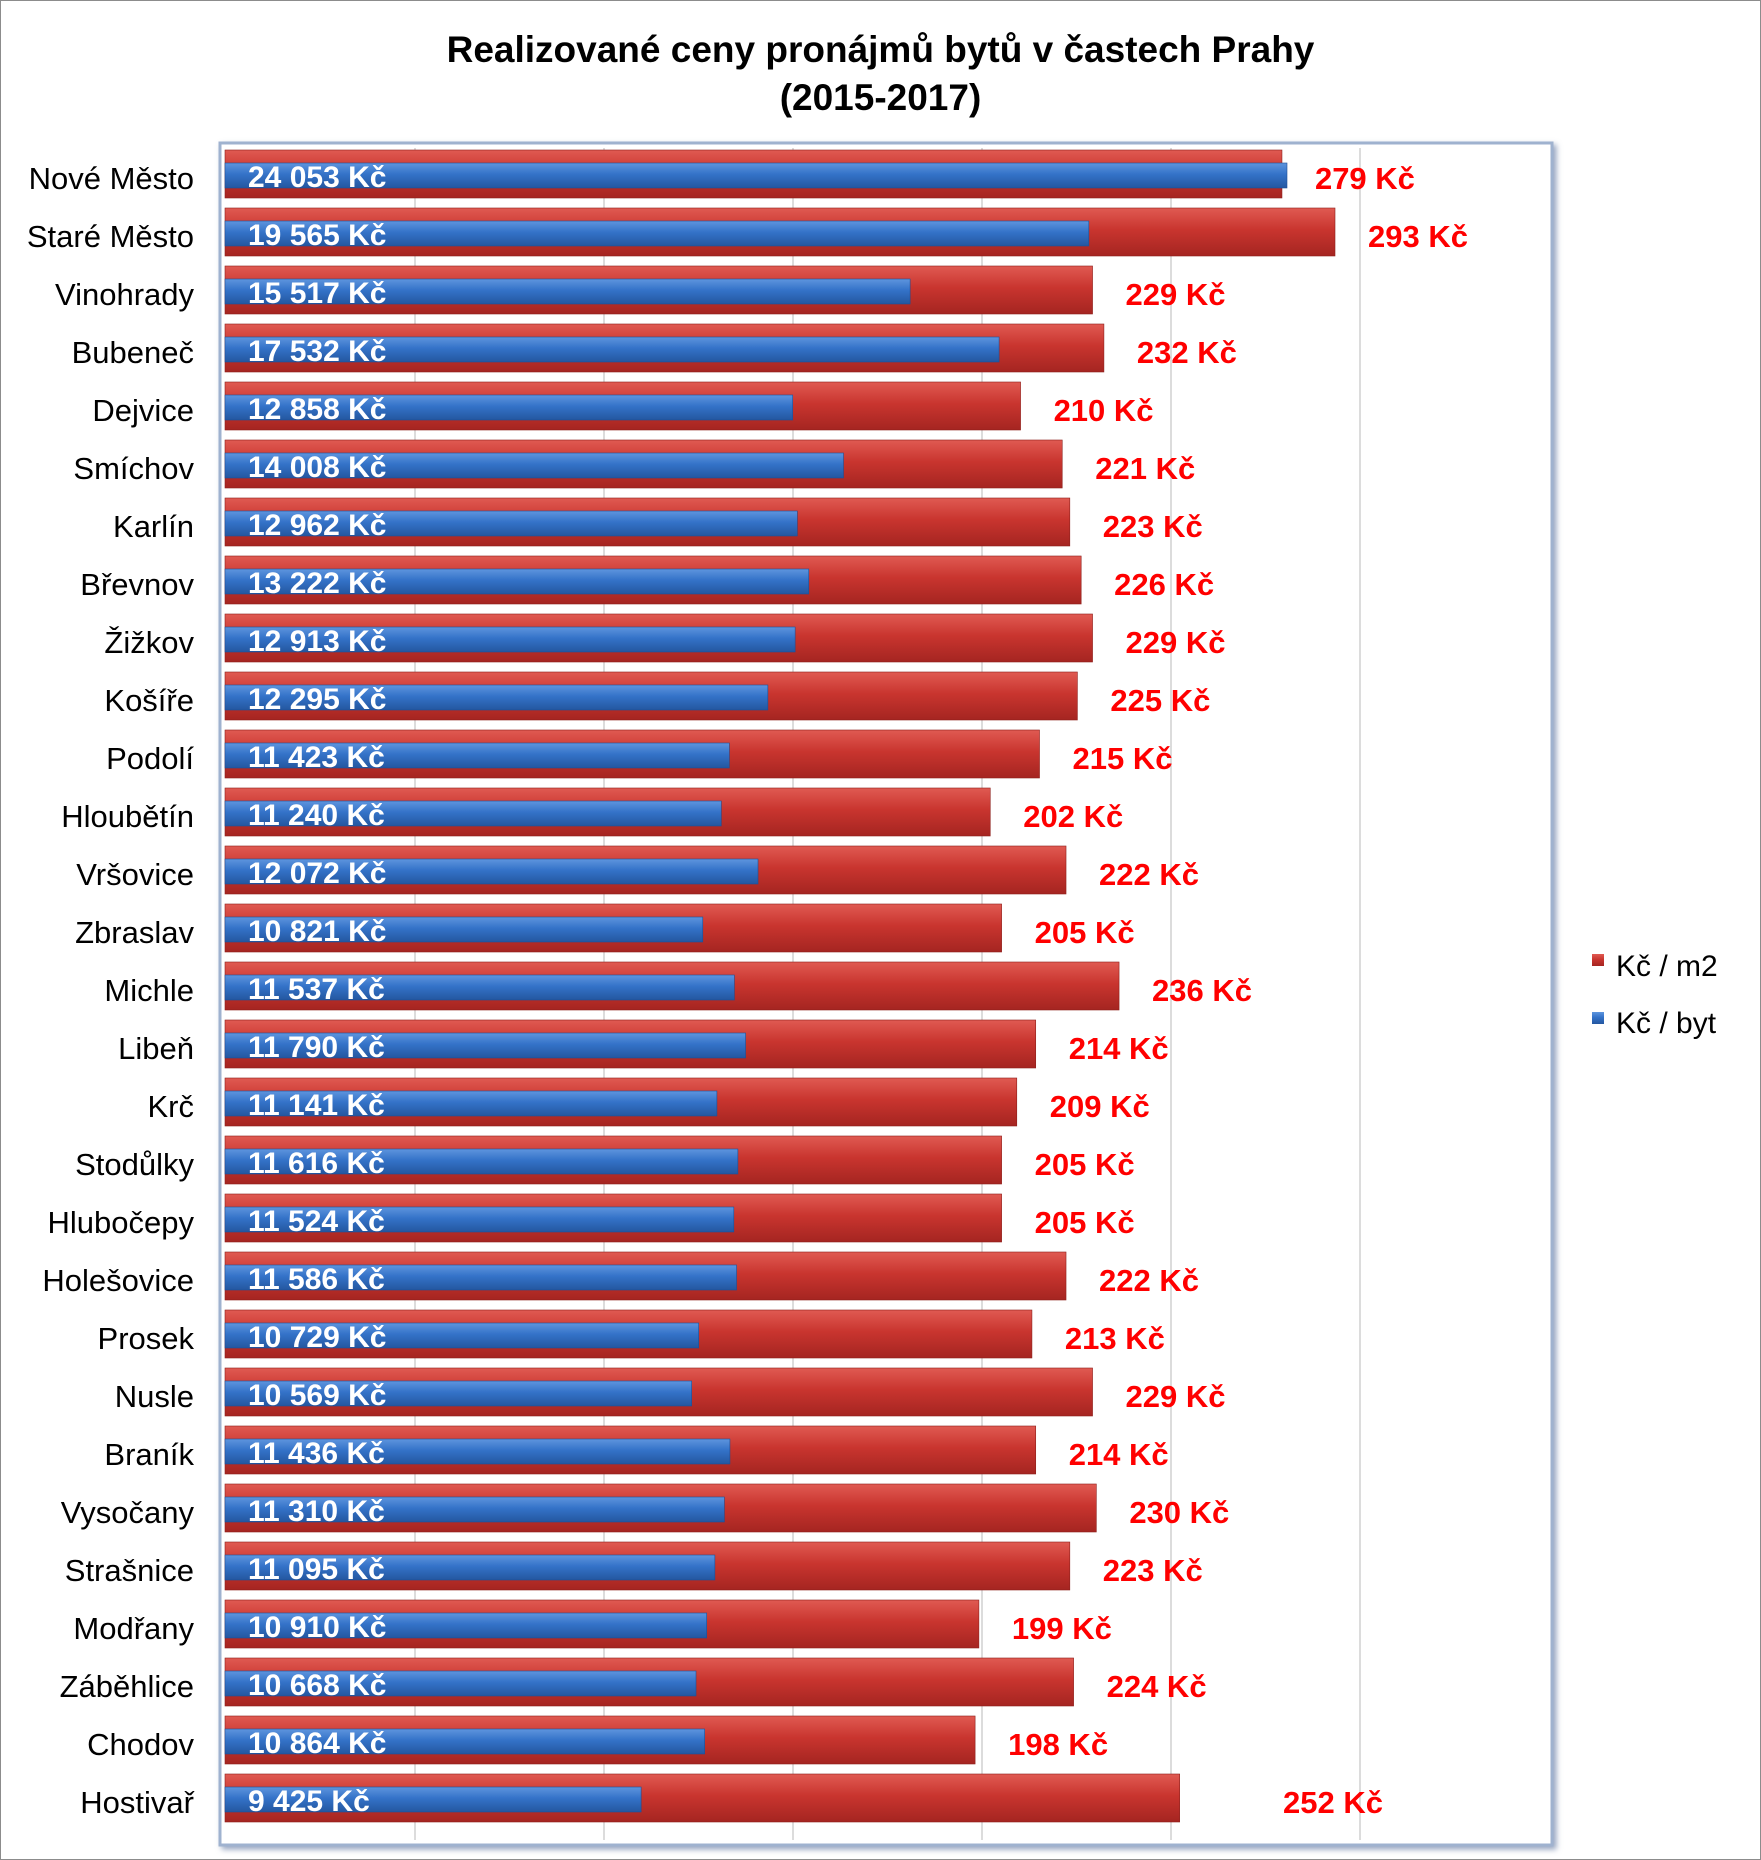  What do you see at coordinates (128, 1512) in the screenshot?
I see `category-label: Vysočany` at bounding box center [128, 1512].